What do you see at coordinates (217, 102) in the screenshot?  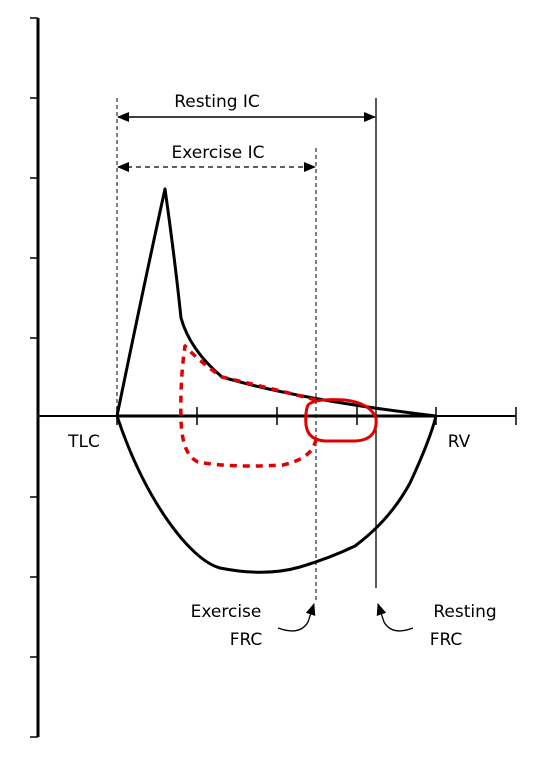 I see `resting-ic-label: Resting IC` at bounding box center [217, 102].